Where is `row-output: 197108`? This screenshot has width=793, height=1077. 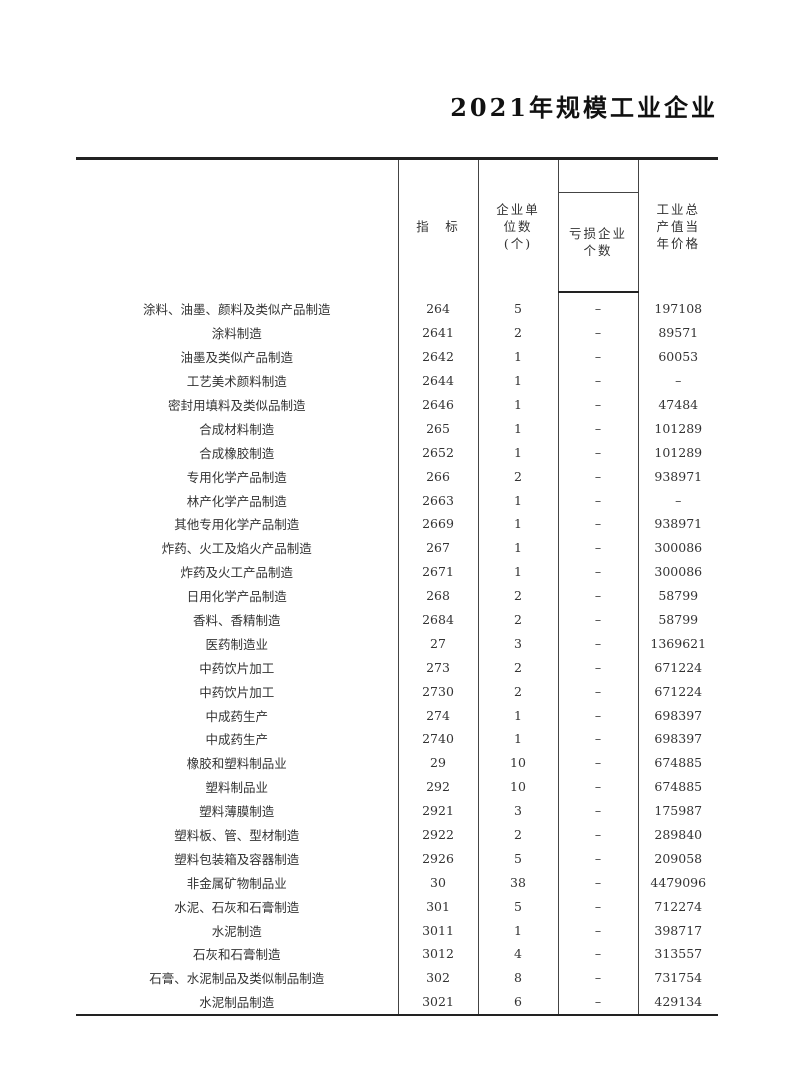
row-output: 197108 is located at coordinates (677, 306).